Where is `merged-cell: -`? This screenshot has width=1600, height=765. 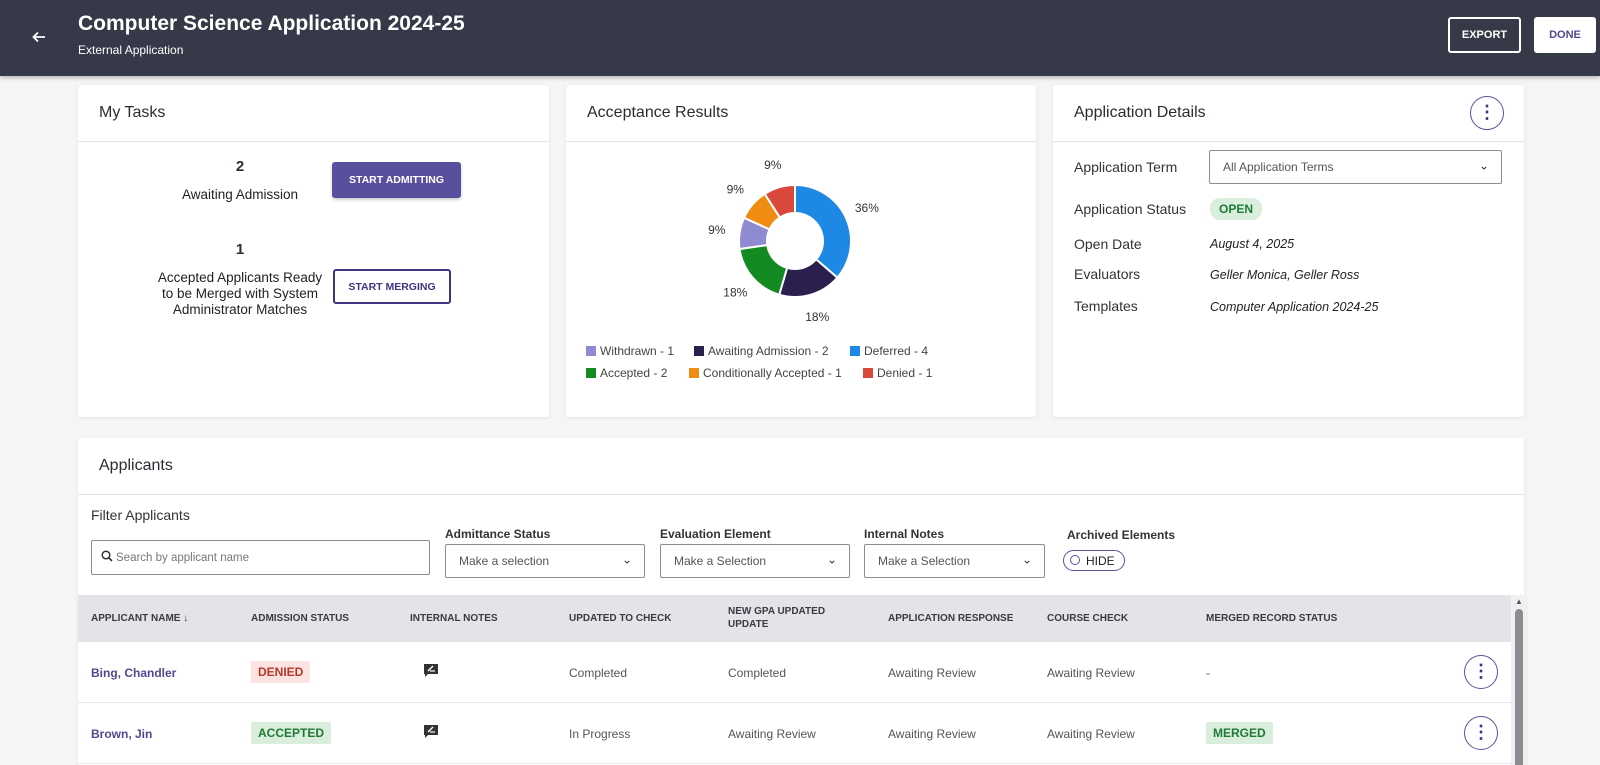
merged-cell: - is located at coordinates (1208, 673).